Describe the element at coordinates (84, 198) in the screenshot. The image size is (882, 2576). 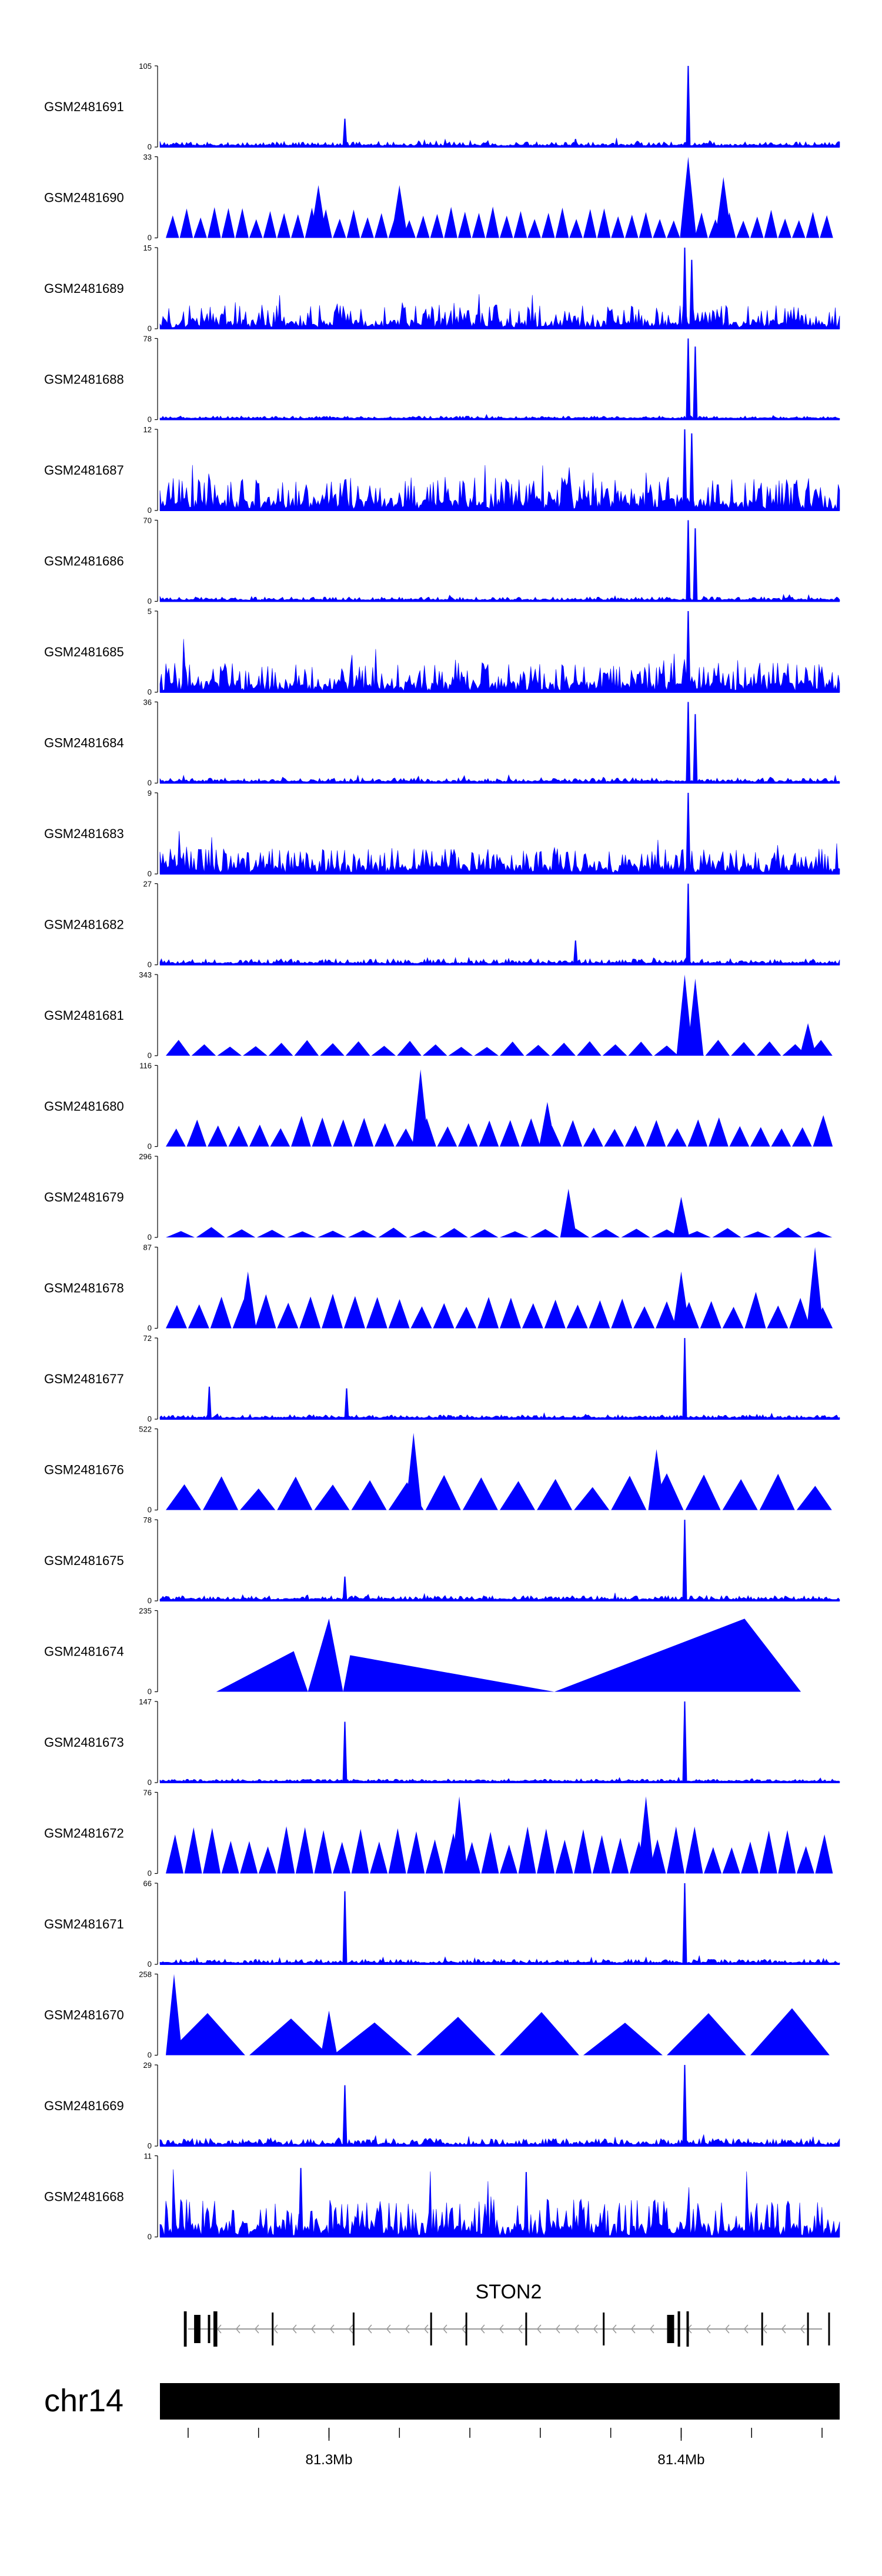
I see `track-label: GSM2481690` at that location.